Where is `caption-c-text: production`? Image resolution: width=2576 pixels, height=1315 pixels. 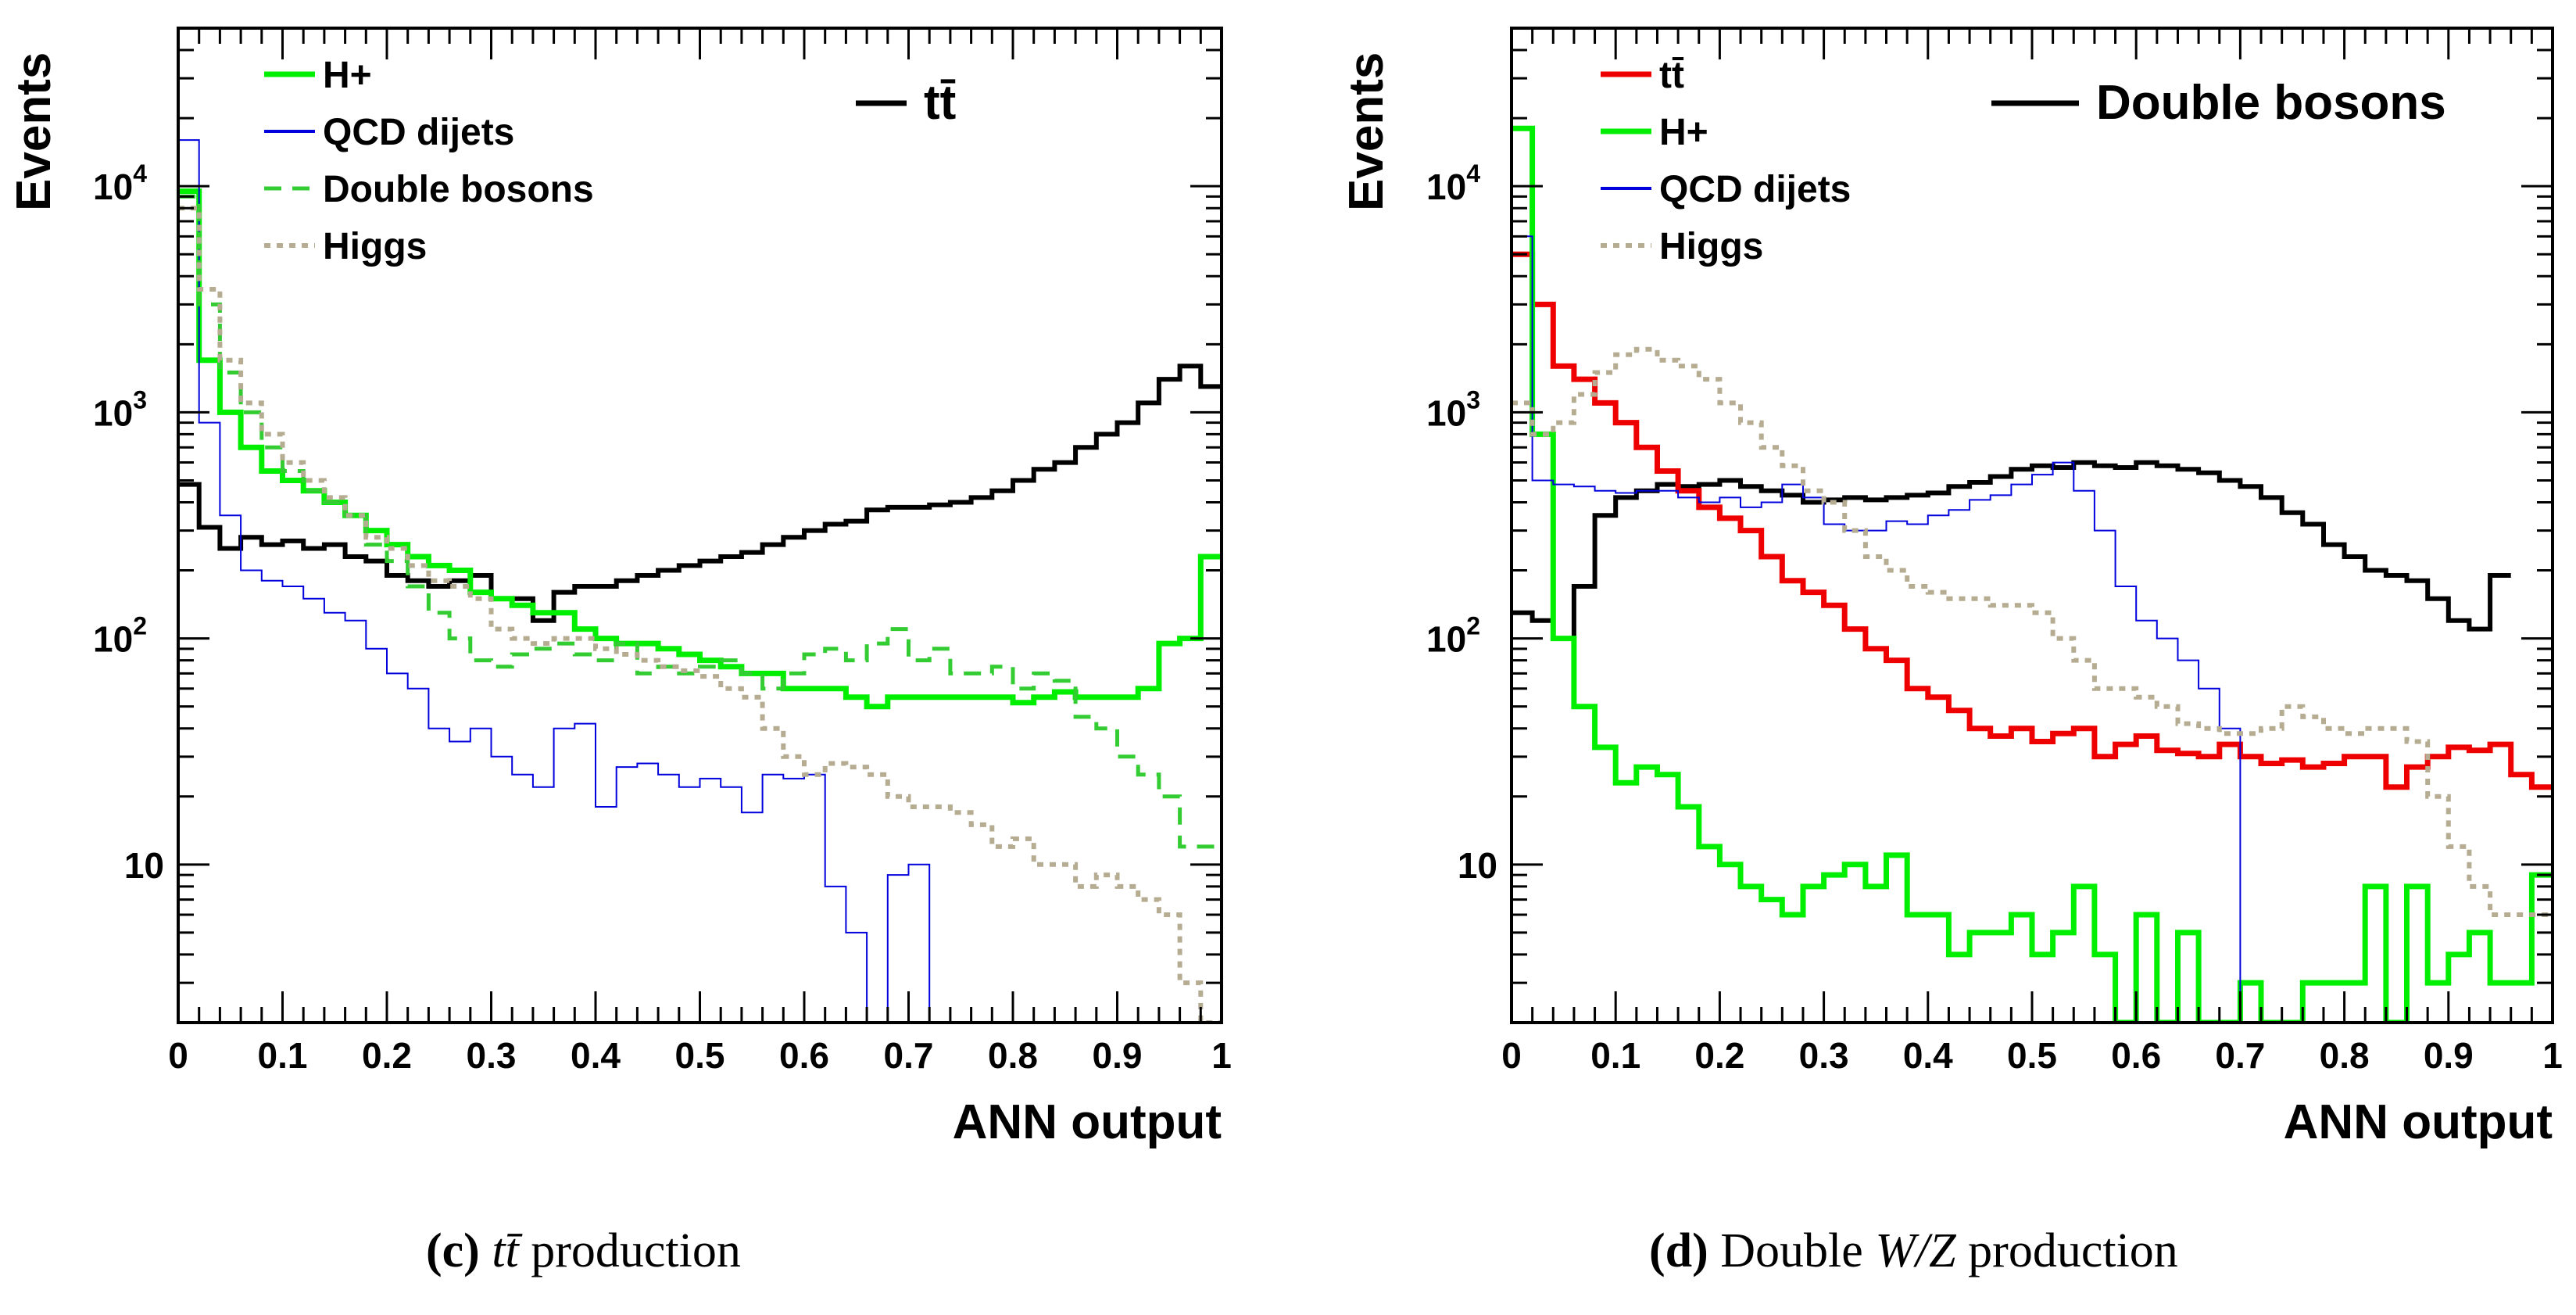
caption-c-text: production is located at coordinates (629, 1250).